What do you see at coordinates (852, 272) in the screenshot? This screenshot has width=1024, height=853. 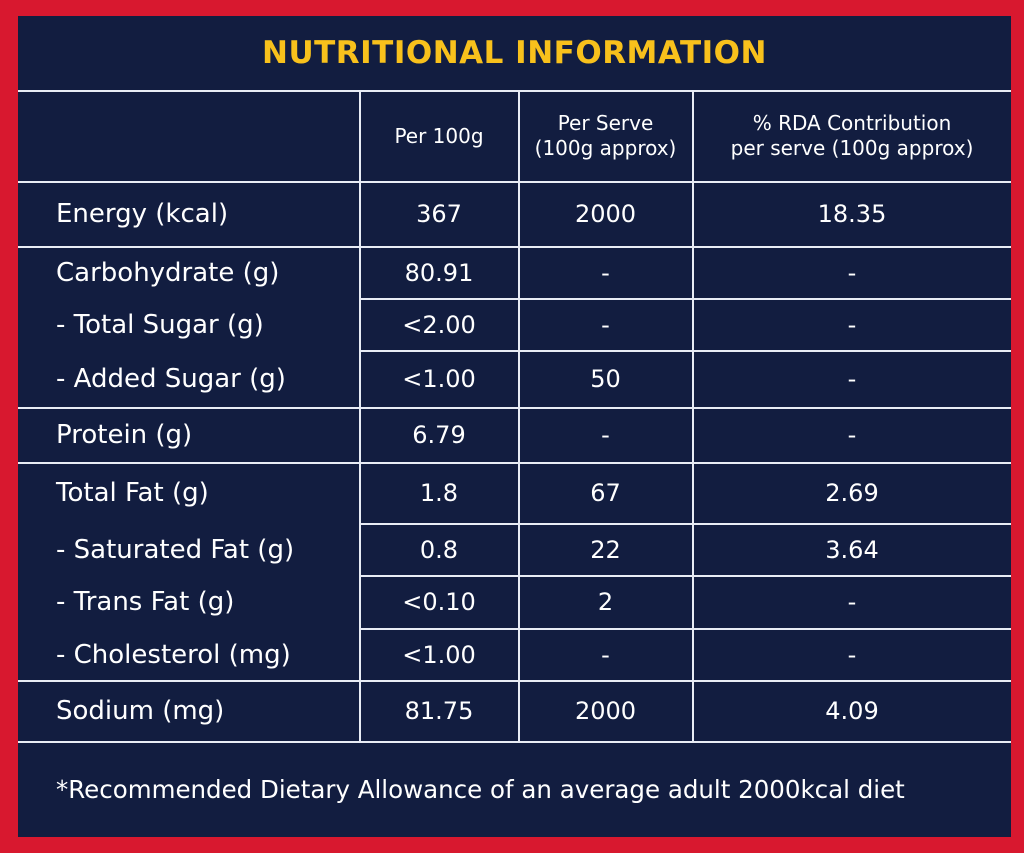 I see `cell-carbohydrate-rda: -` at bounding box center [852, 272].